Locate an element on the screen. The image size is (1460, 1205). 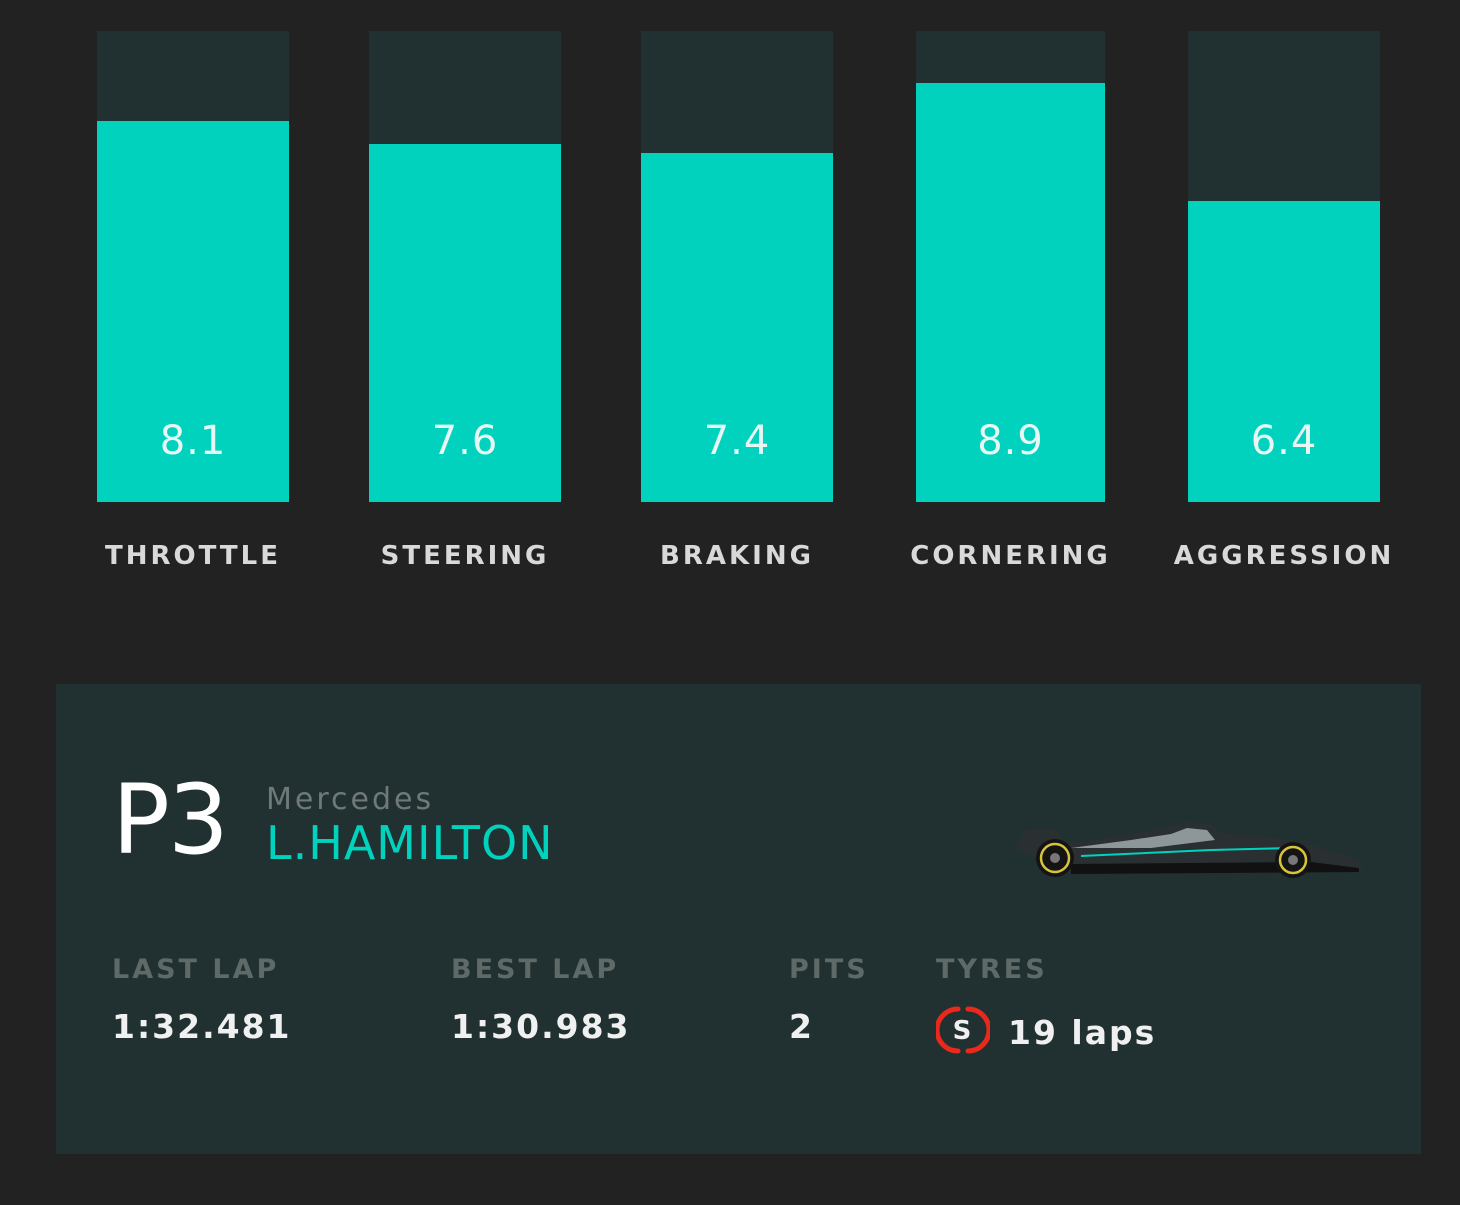
last-lap-time: 1:32.481 is located at coordinates (202, 1026).